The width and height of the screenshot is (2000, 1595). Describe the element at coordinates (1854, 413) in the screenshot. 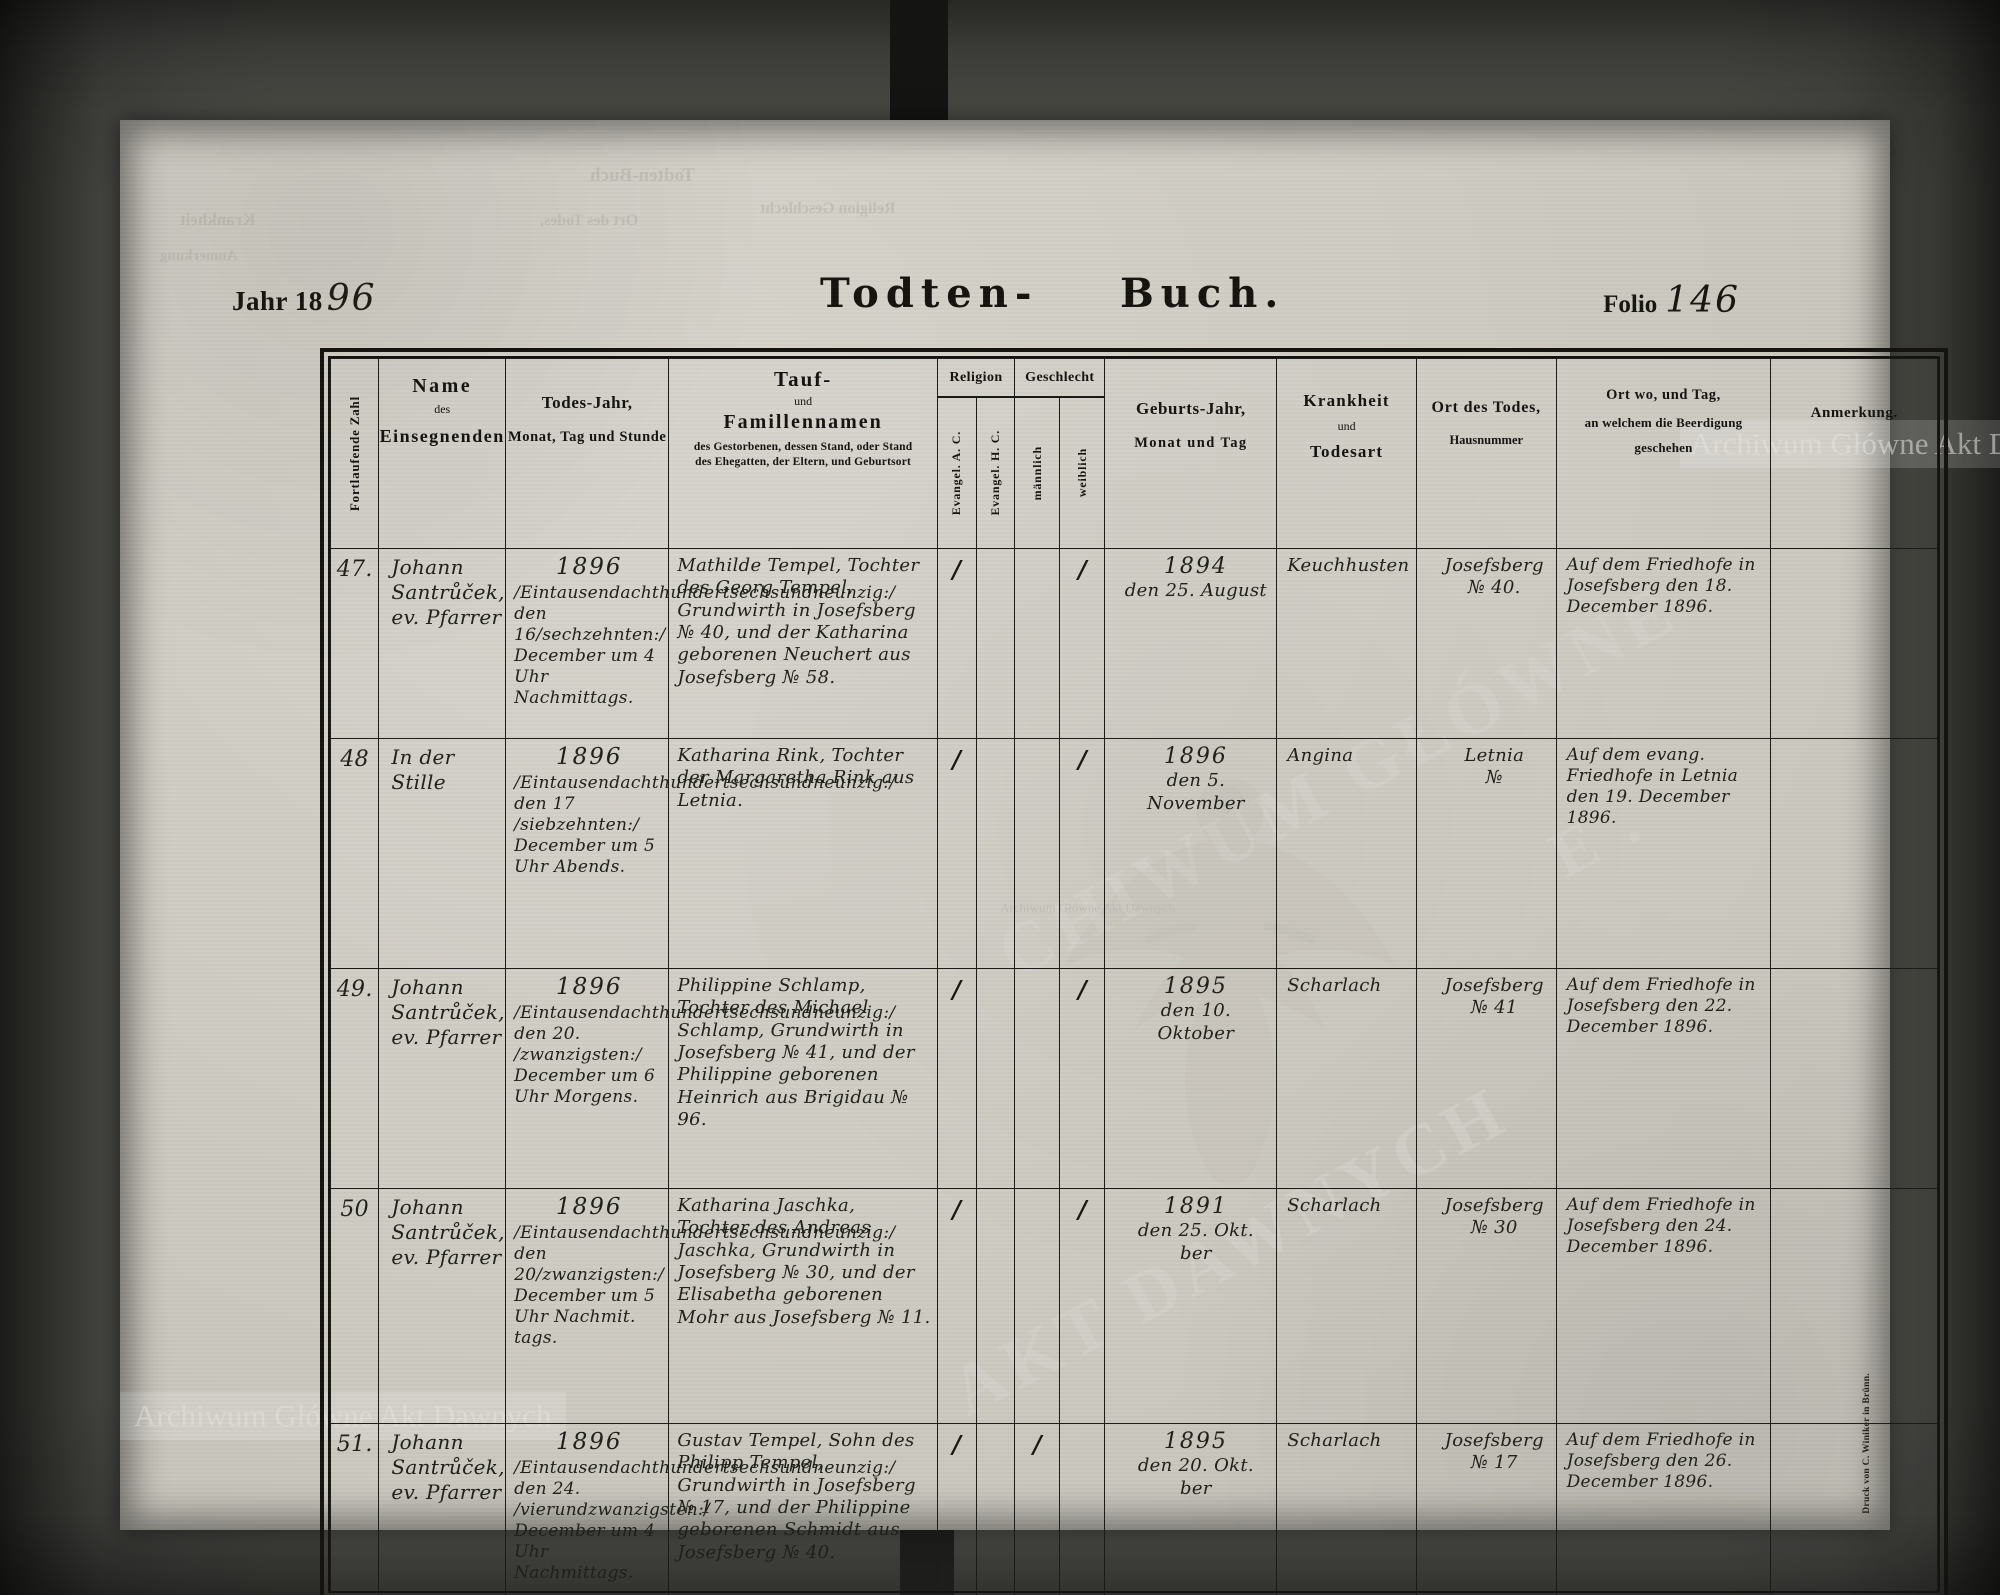

I see `header-anmerkung-label: Anmerkung.` at that location.